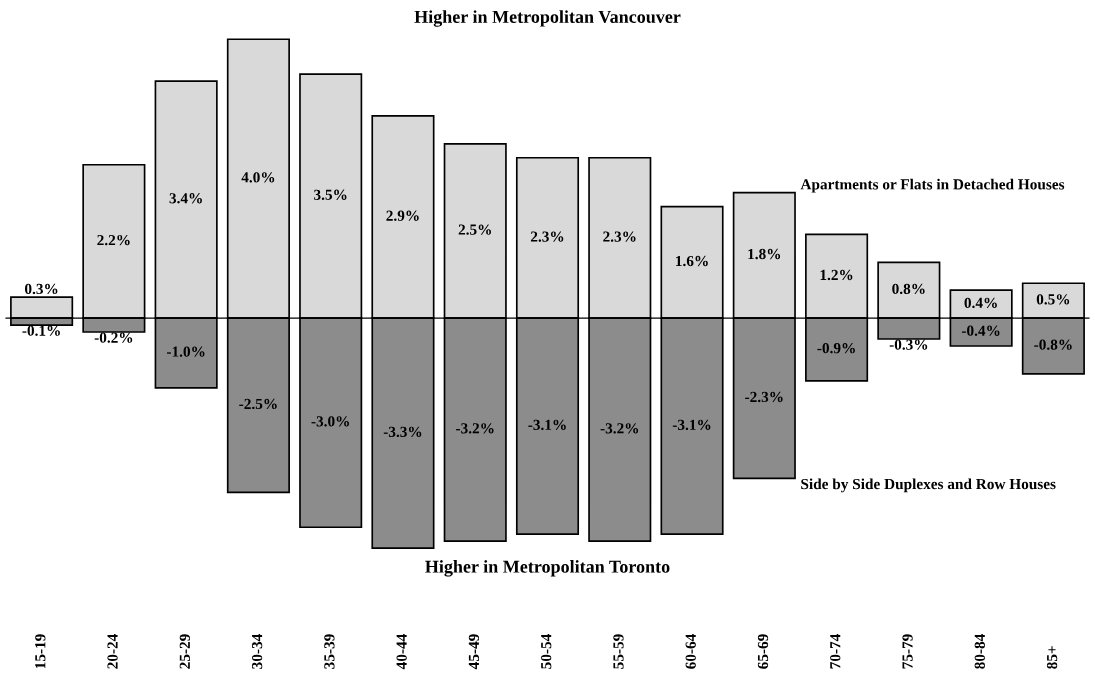 The image size is (1095, 683). What do you see at coordinates (547, 568) in the screenshot?
I see `text: Higher in Metropolitan Toronto` at bounding box center [547, 568].